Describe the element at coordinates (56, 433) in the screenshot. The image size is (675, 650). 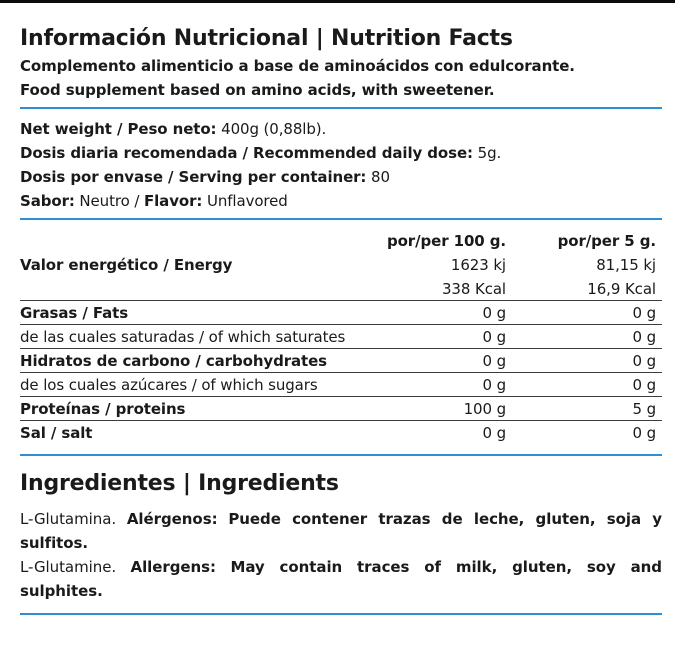
I see `row-label: Sal / salt` at that location.